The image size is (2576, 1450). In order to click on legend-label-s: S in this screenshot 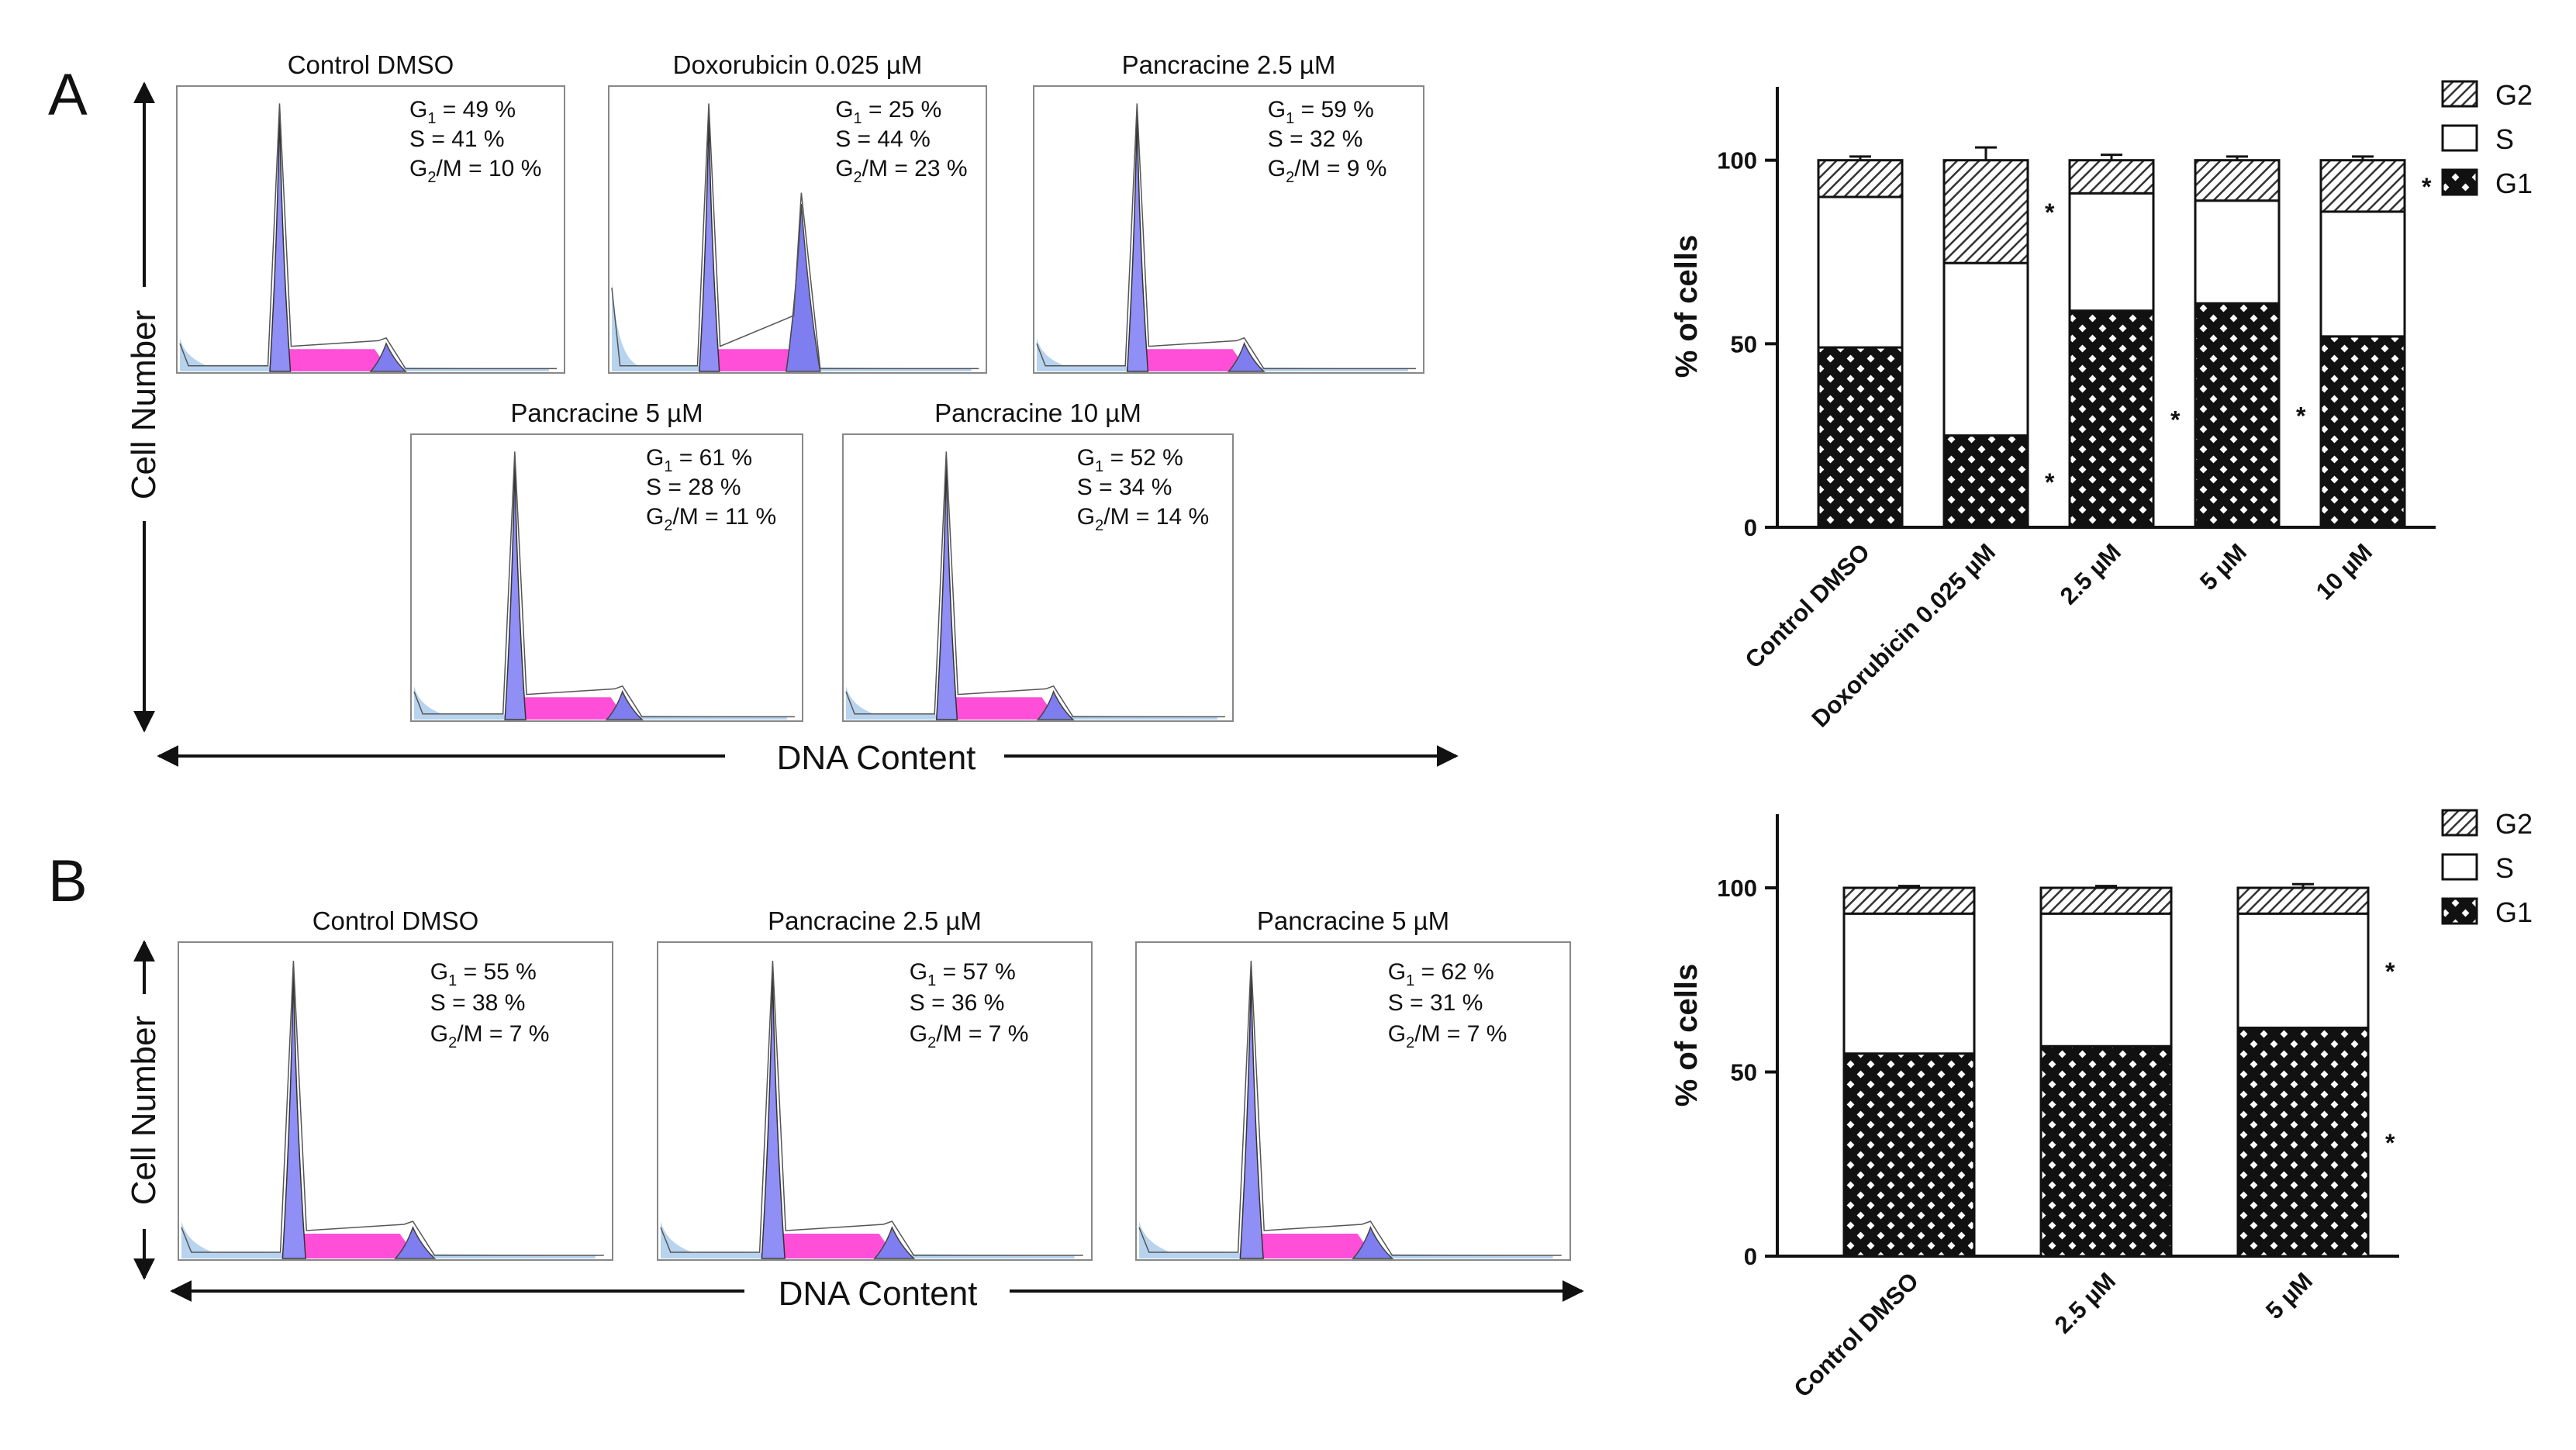, I will do `click(2504, 868)`.